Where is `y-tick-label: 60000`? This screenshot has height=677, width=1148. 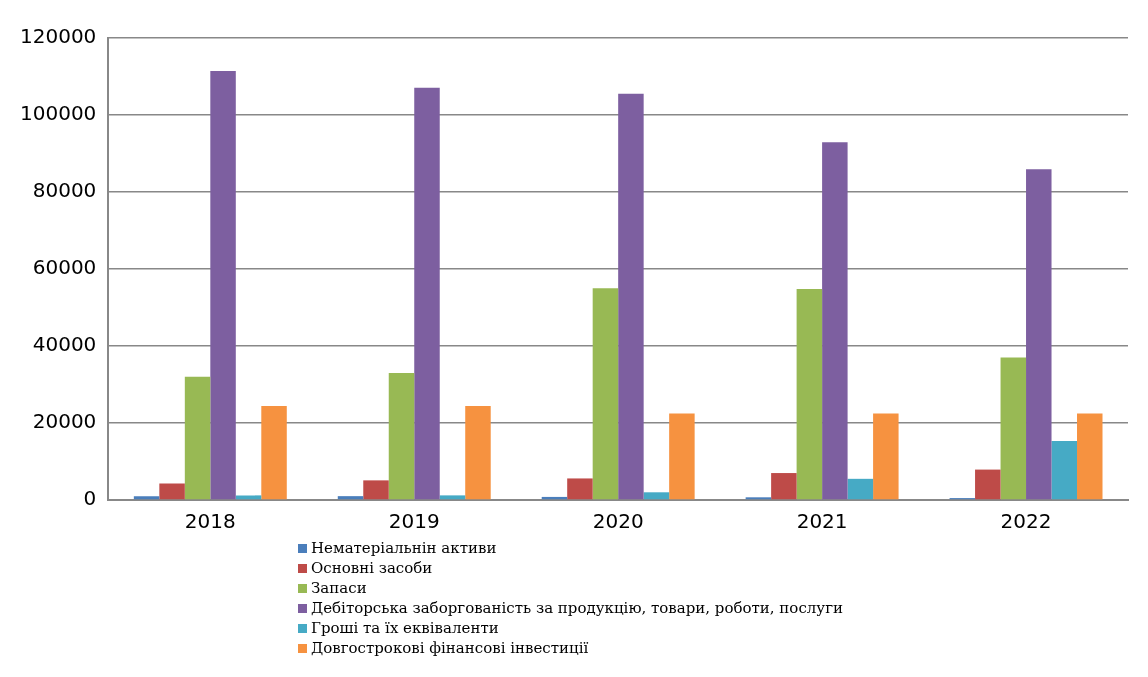
y-tick-label: 60000 is located at coordinates (64, 267).